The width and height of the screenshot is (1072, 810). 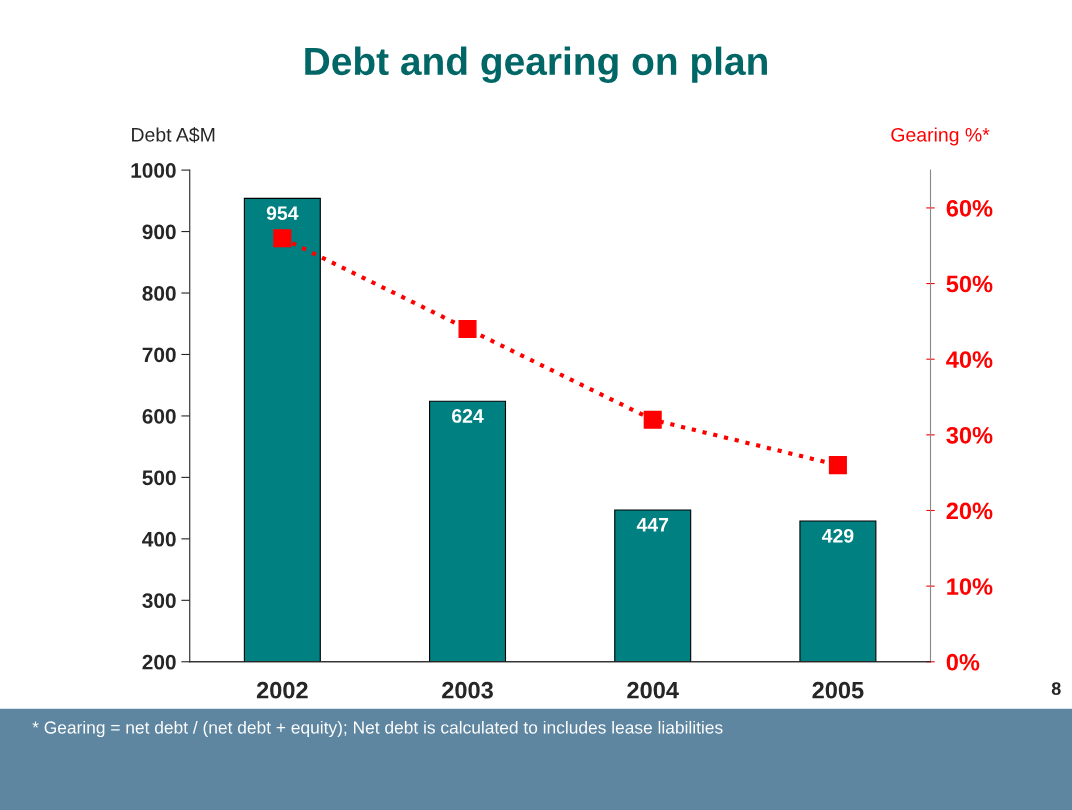 What do you see at coordinates (159, 355) in the screenshot?
I see `y-tick-label: 700` at bounding box center [159, 355].